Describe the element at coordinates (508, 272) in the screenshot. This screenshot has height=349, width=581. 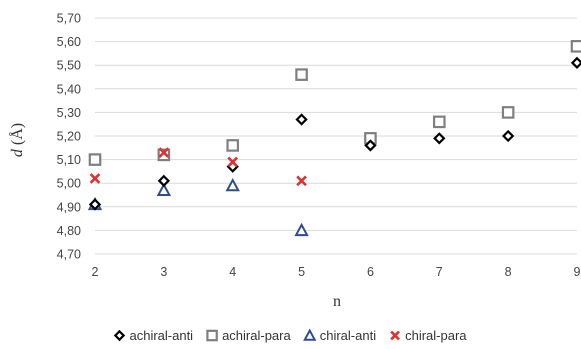
I see `x-tick-label: 8` at that location.